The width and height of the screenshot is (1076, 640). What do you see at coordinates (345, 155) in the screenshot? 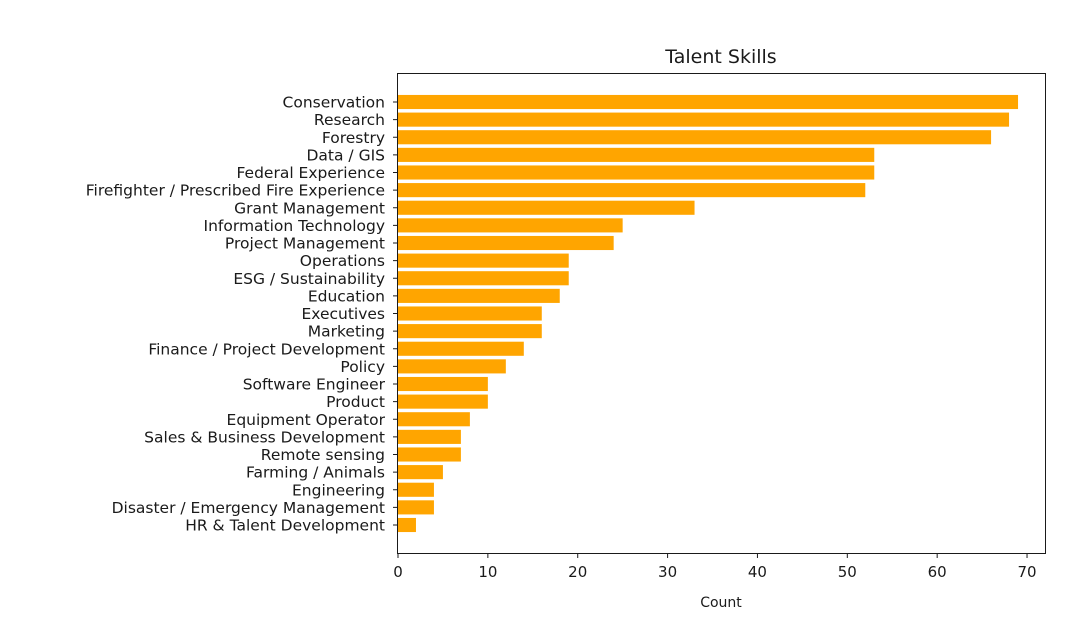
I see `category-label-data-gis: Data / GIS` at bounding box center [345, 155].